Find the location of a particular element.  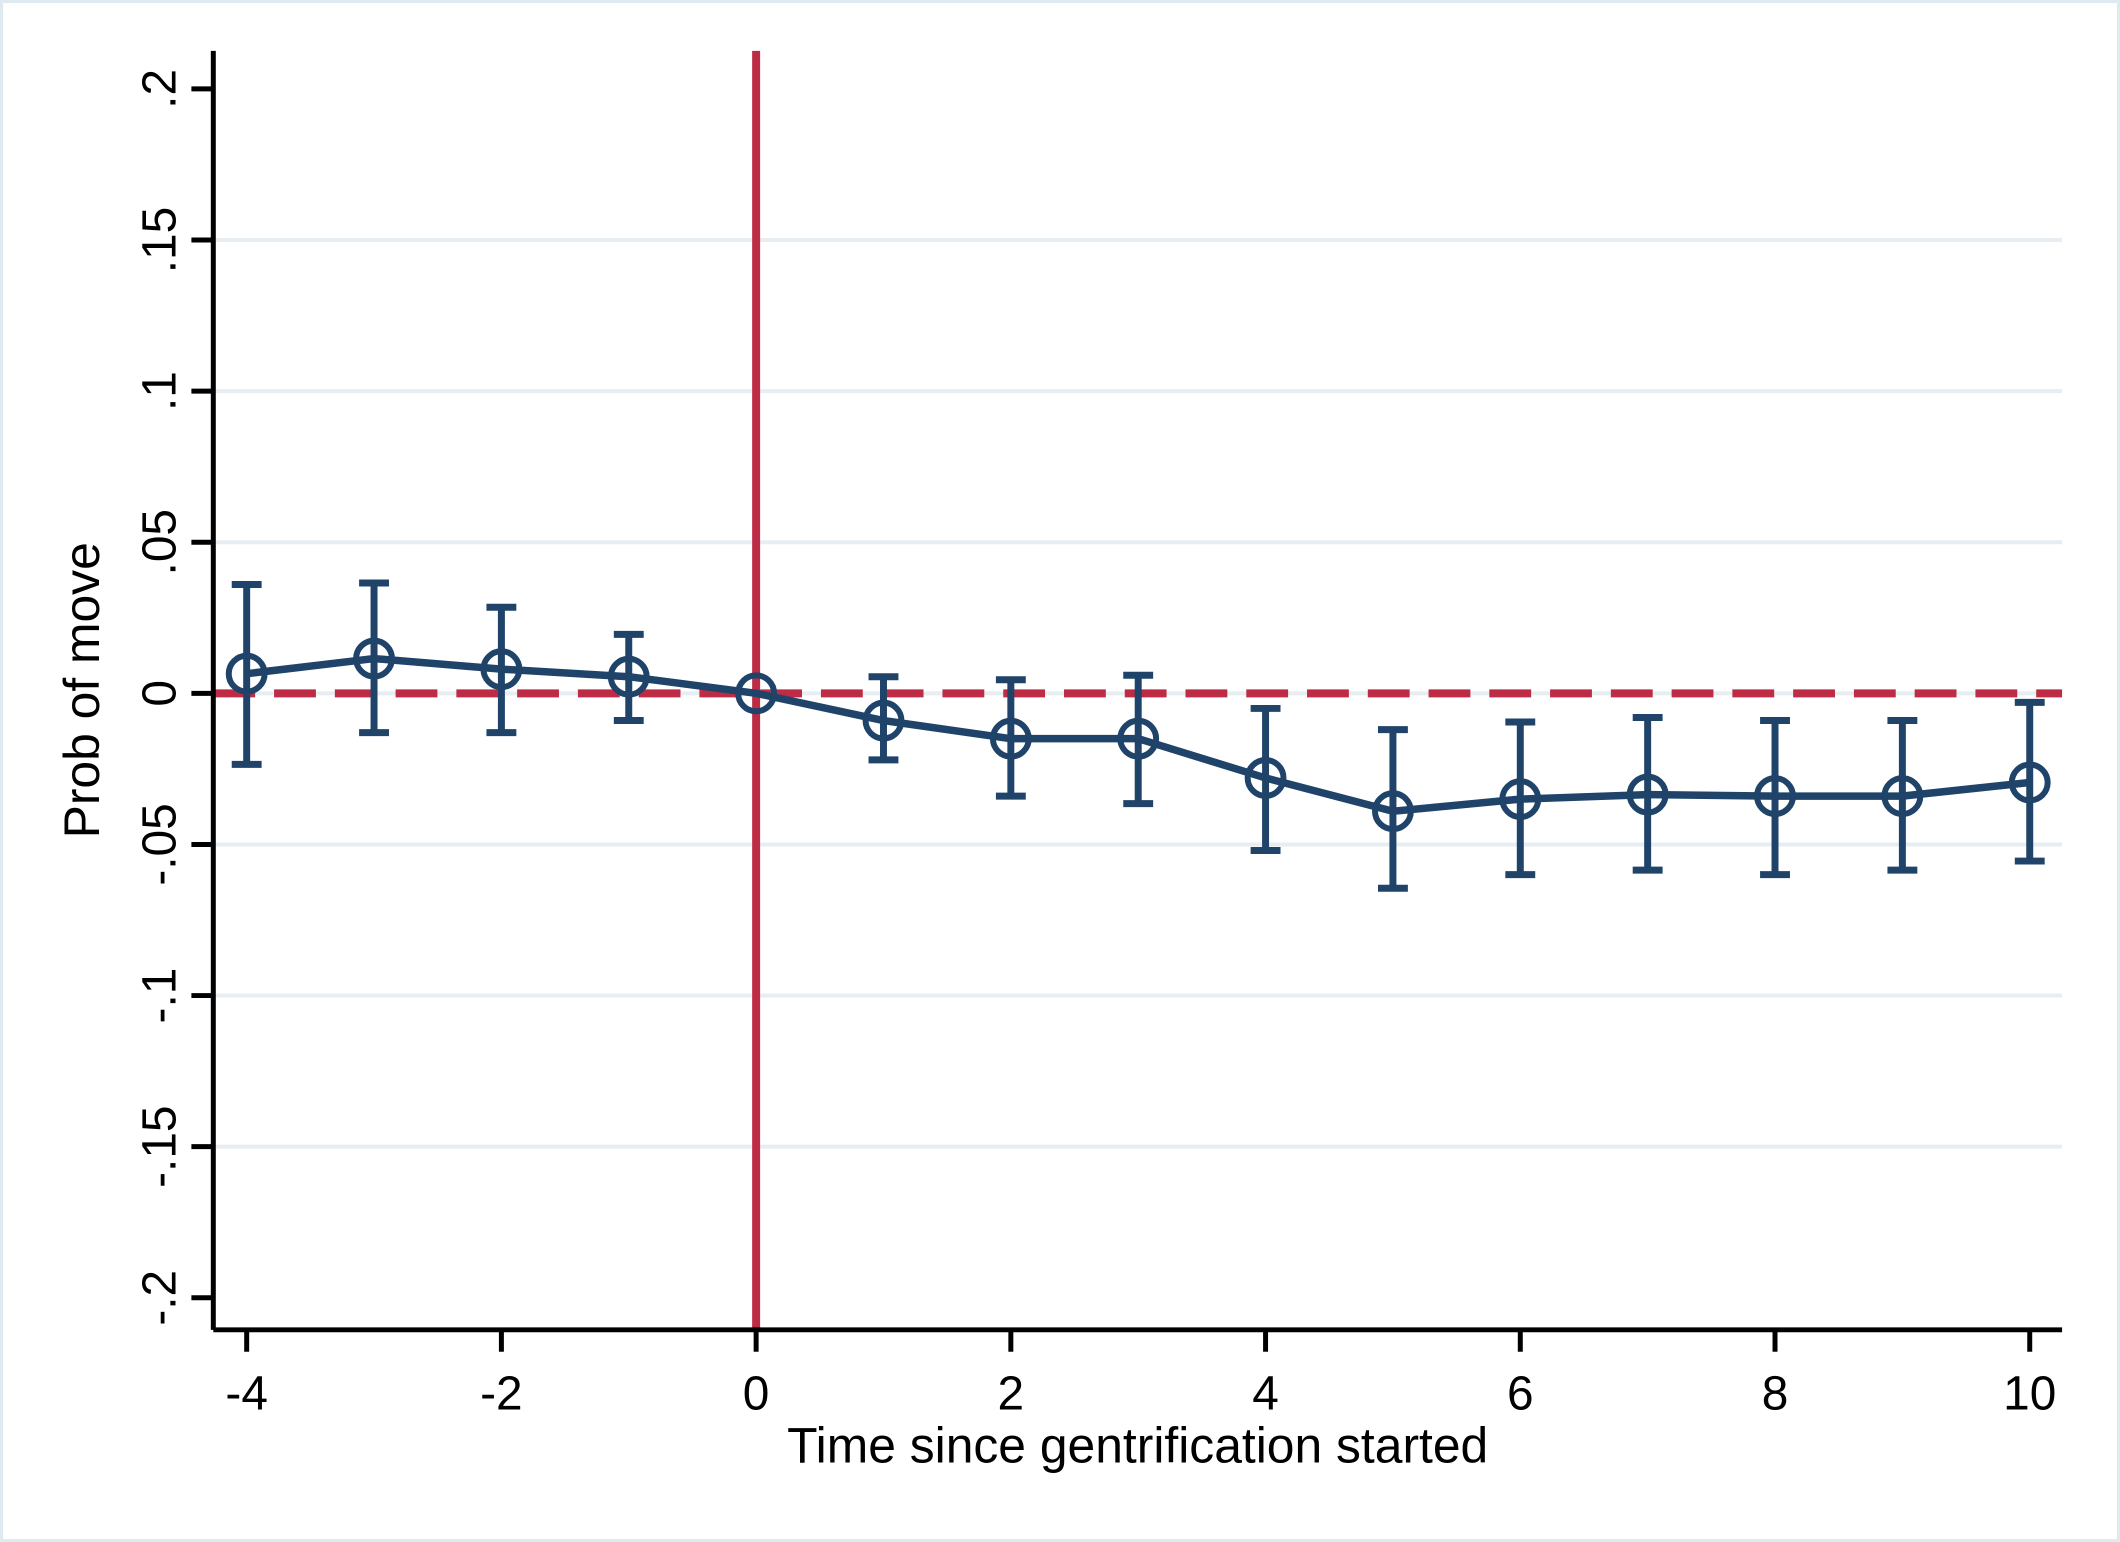

x-tick-label: -2 is located at coordinates (501, 1394).